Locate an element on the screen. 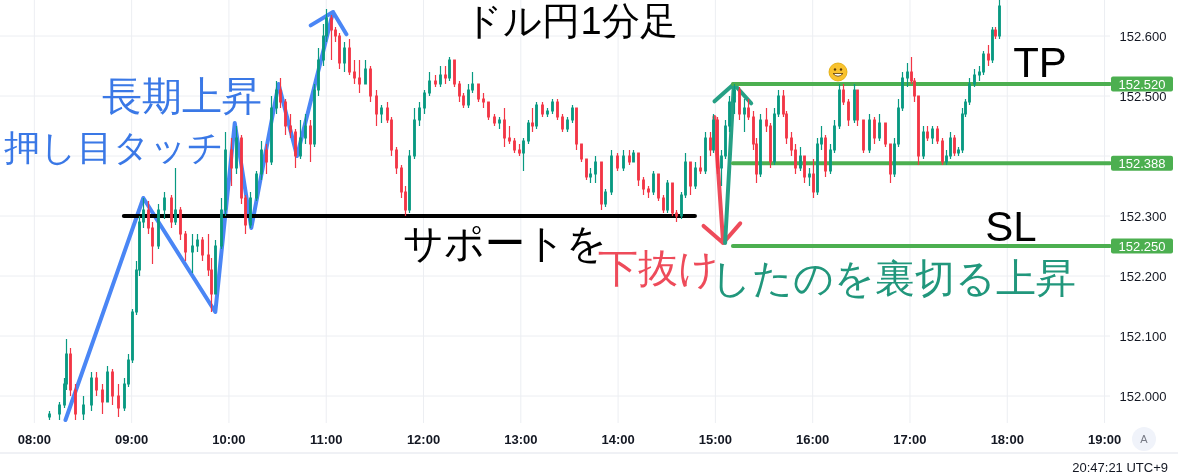 The width and height of the screenshot is (1178, 475). x-tick-label: 14:00 is located at coordinates (618, 439).